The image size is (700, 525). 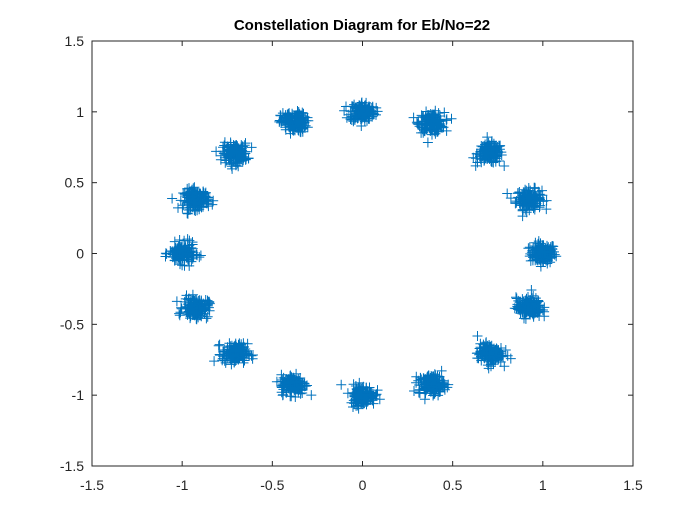 What do you see at coordinates (453, 485) in the screenshot?
I see `x-tick-label: 0.5` at bounding box center [453, 485].